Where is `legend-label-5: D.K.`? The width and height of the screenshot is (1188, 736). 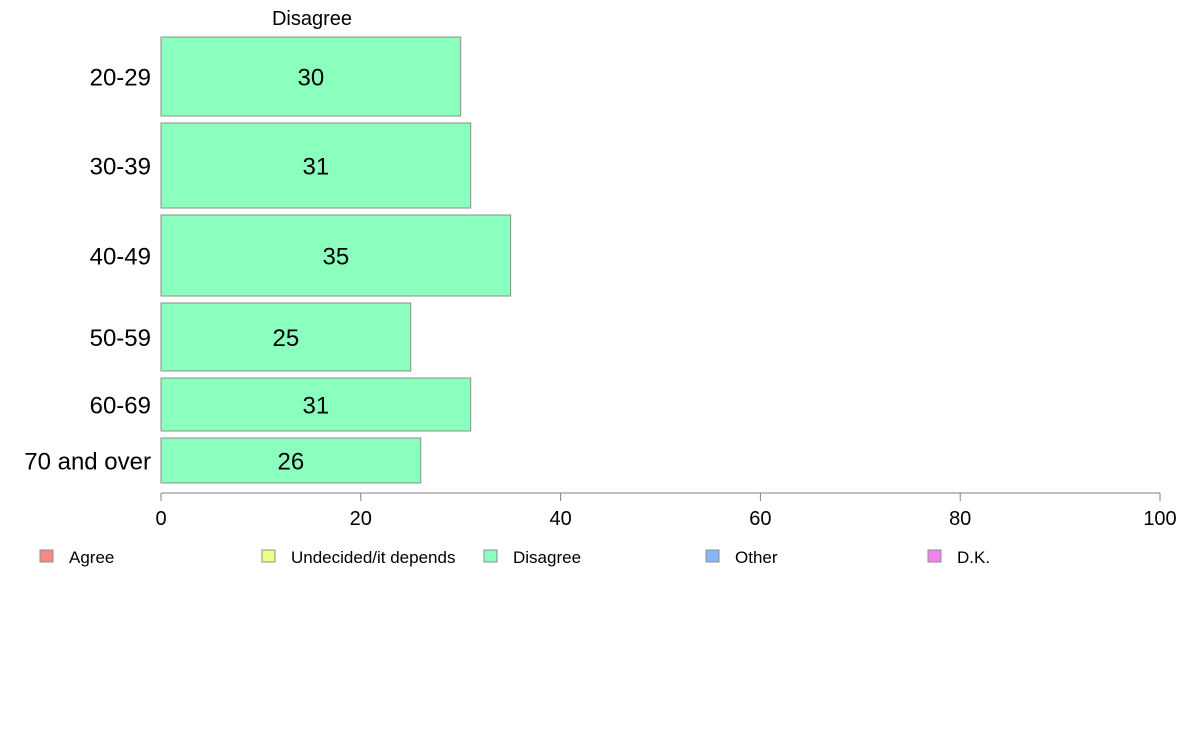 legend-label-5: D.K. is located at coordinates (973, 557).